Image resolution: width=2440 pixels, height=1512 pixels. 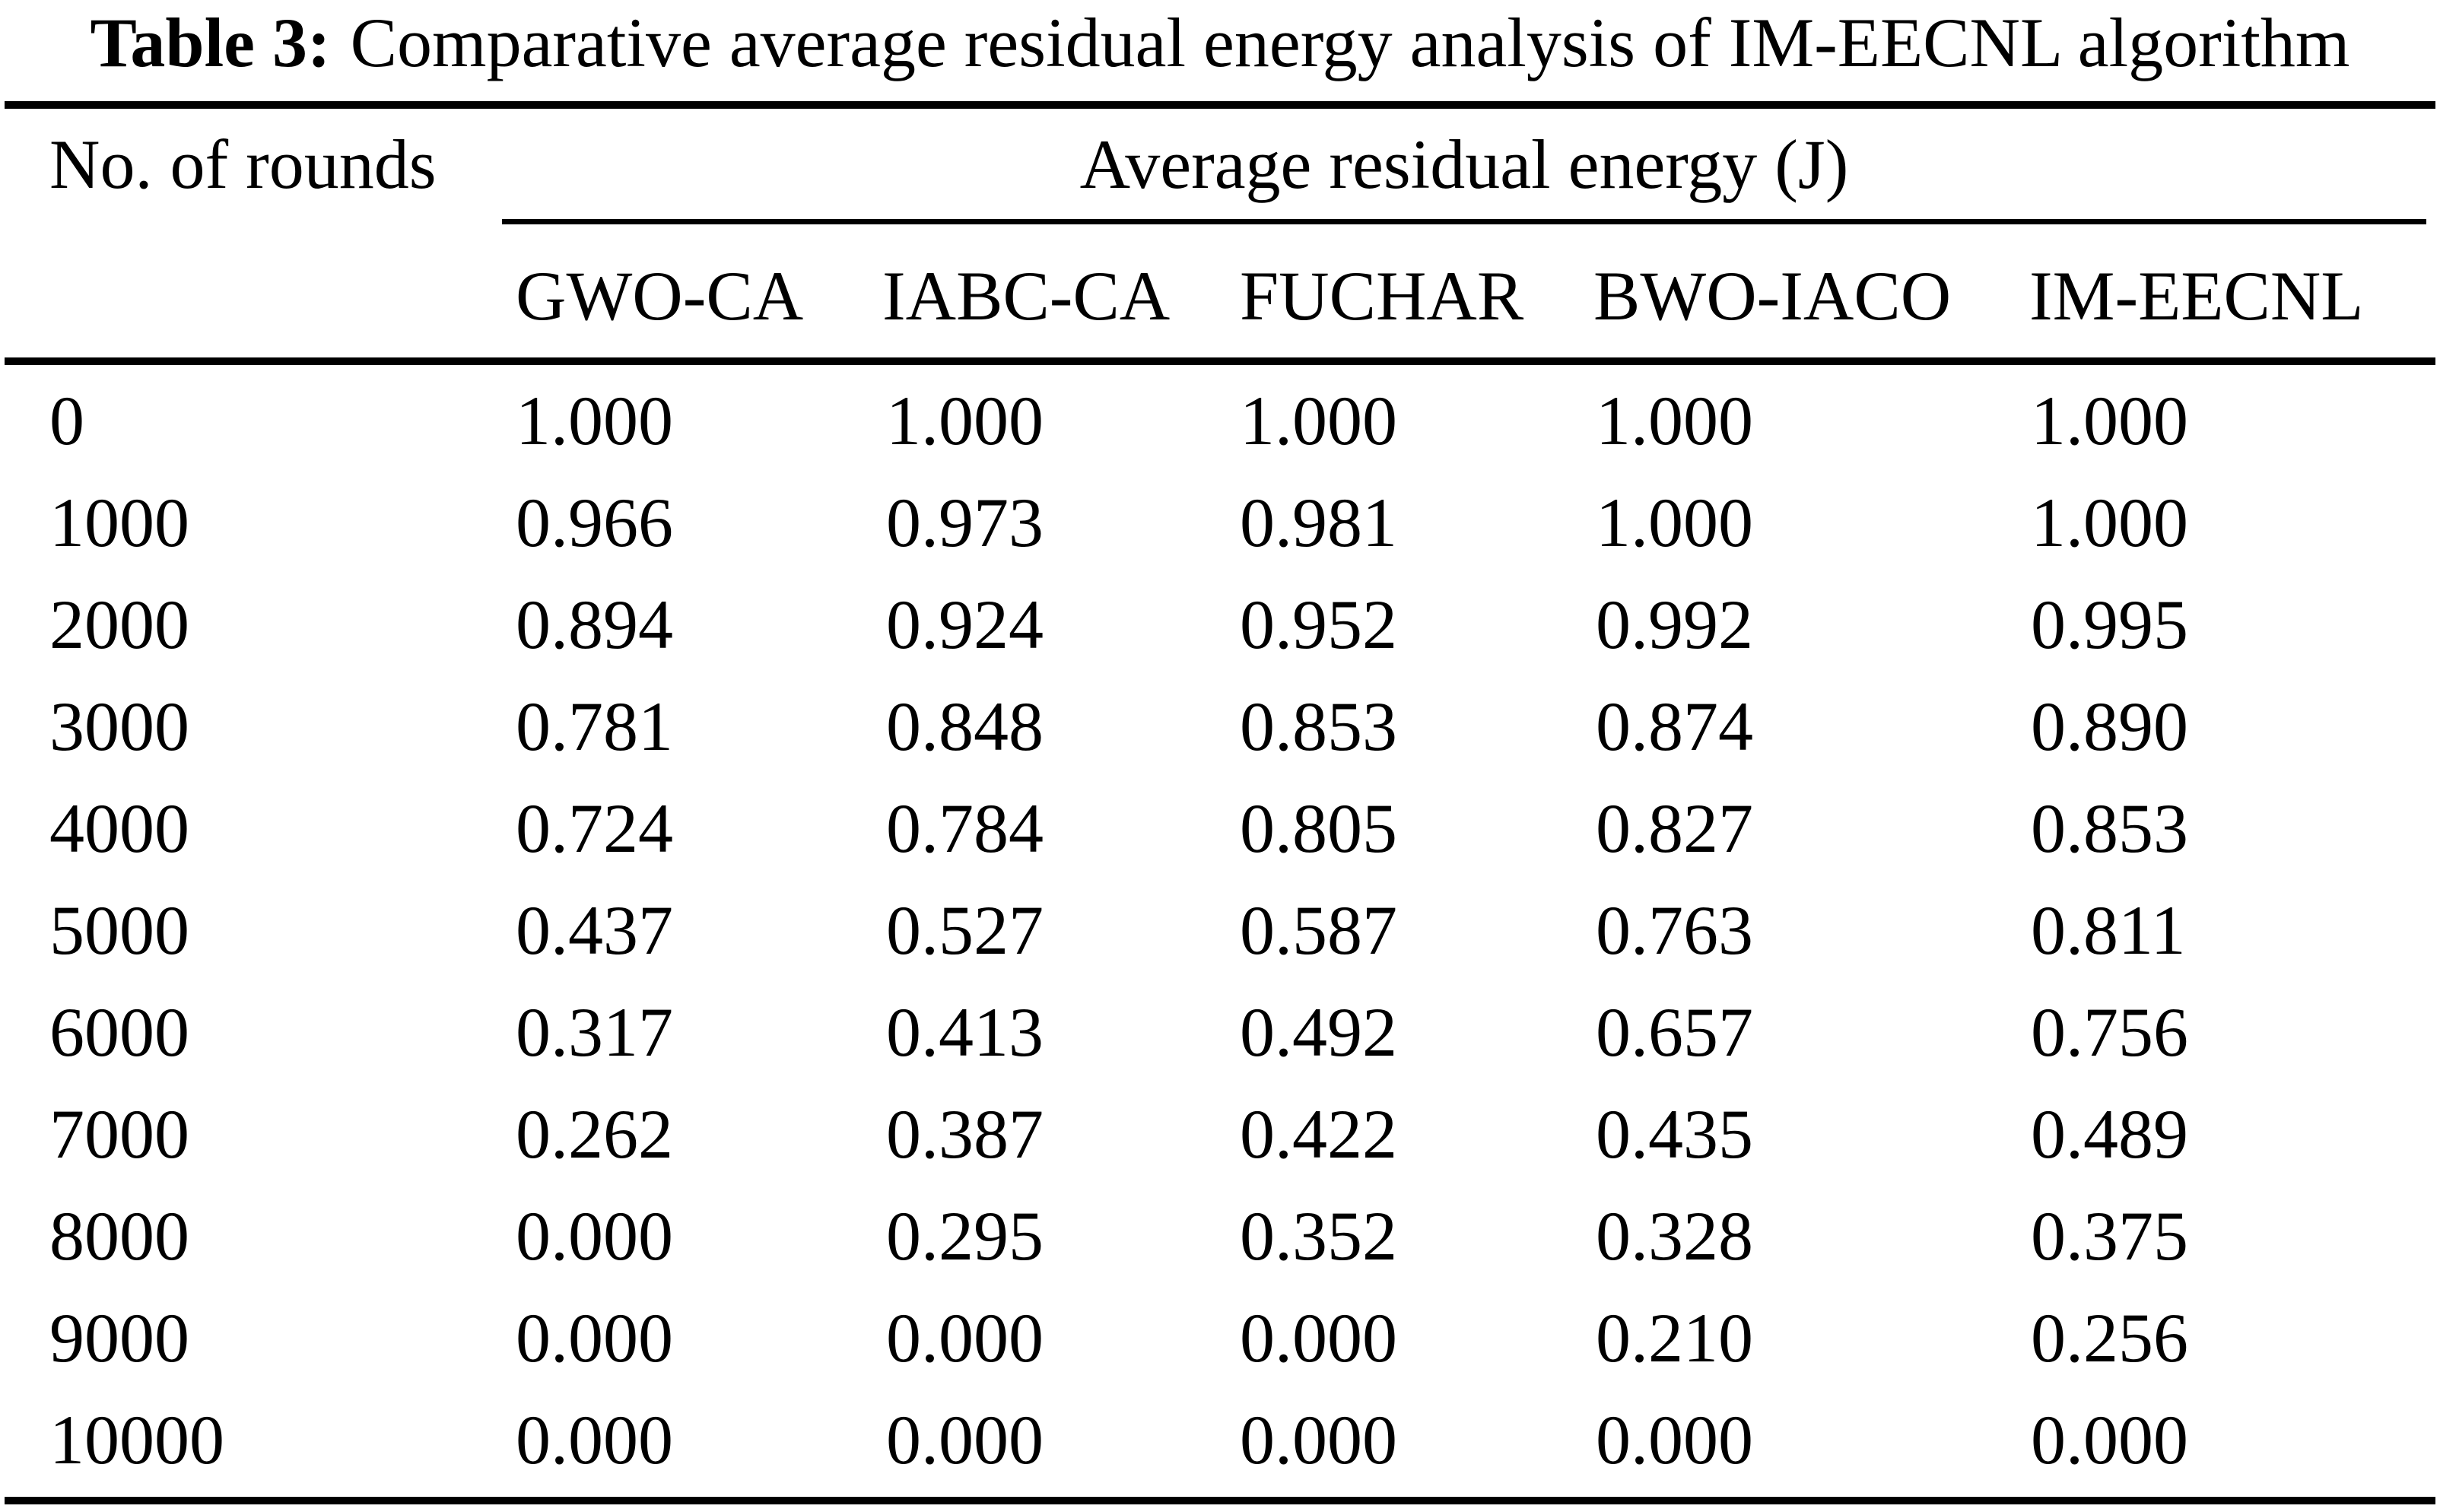 What do you see at coordinates (1675, 1338) in the screenshot?
I see `value-cell: 0.210` at bounding box center [1675, 1338].